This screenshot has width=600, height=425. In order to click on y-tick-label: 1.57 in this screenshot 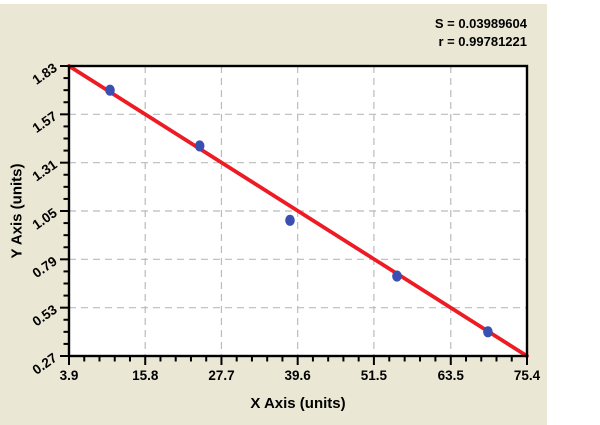, I will do `click(45, 122)`.